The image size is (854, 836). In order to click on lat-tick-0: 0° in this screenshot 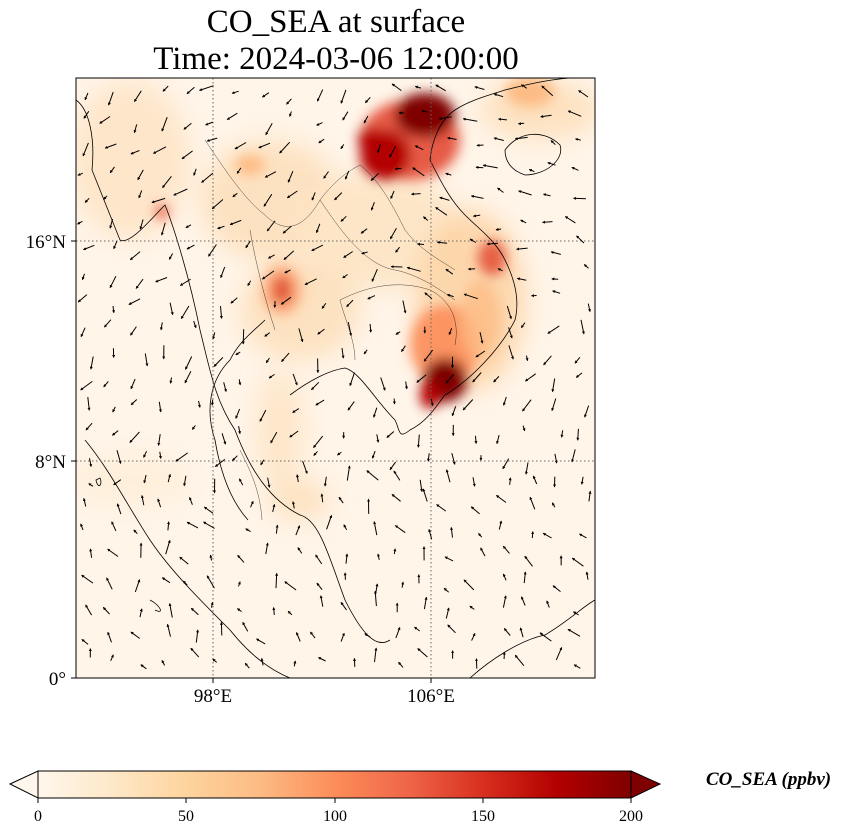, I will do `click(57, 679)`.